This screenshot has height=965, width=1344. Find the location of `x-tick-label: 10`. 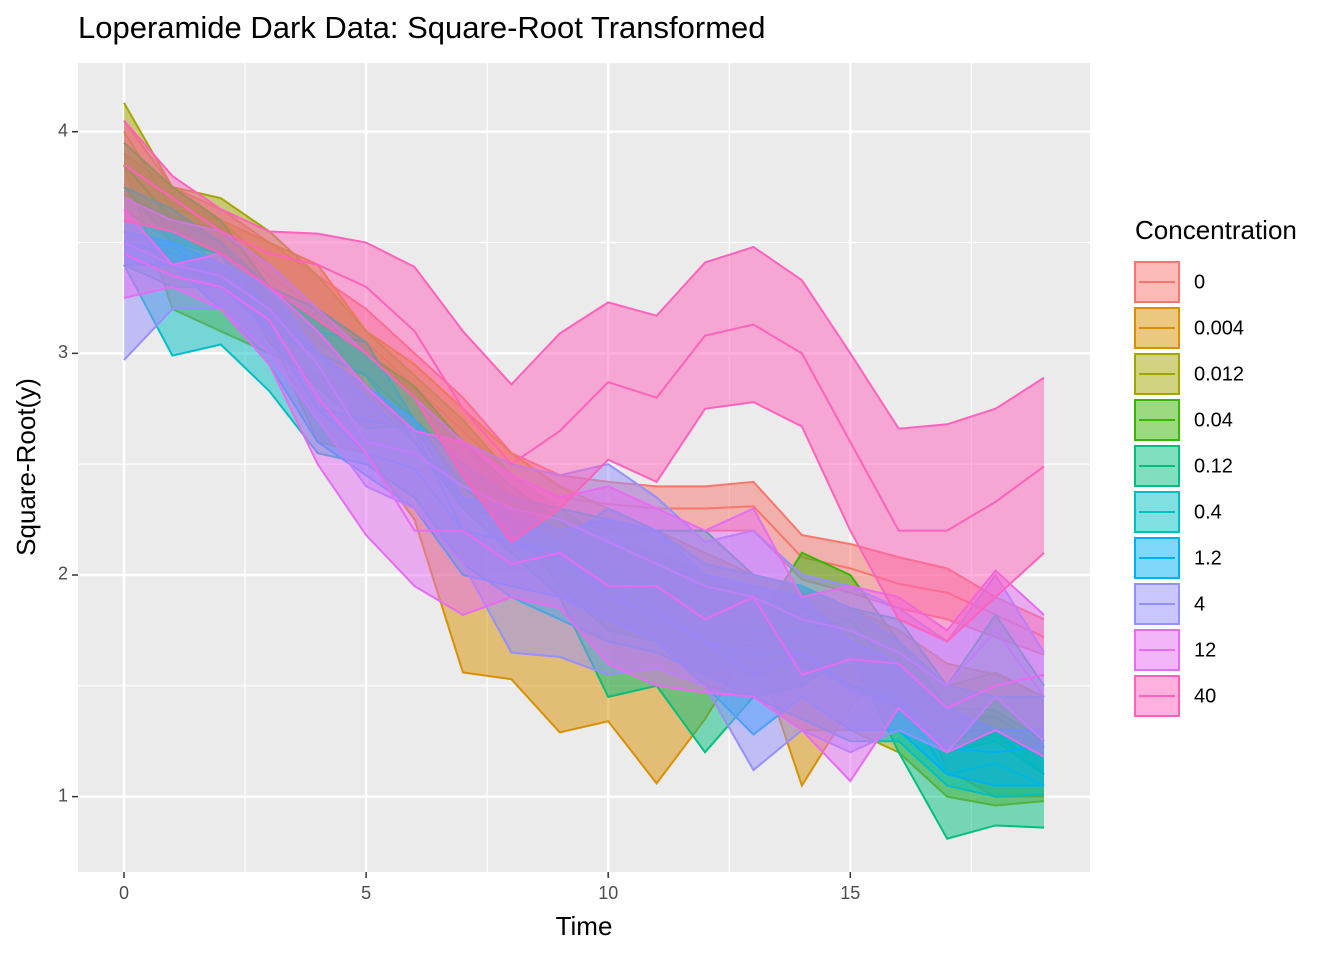

x-tick-label: 10 is located at coordinates (608, 893).